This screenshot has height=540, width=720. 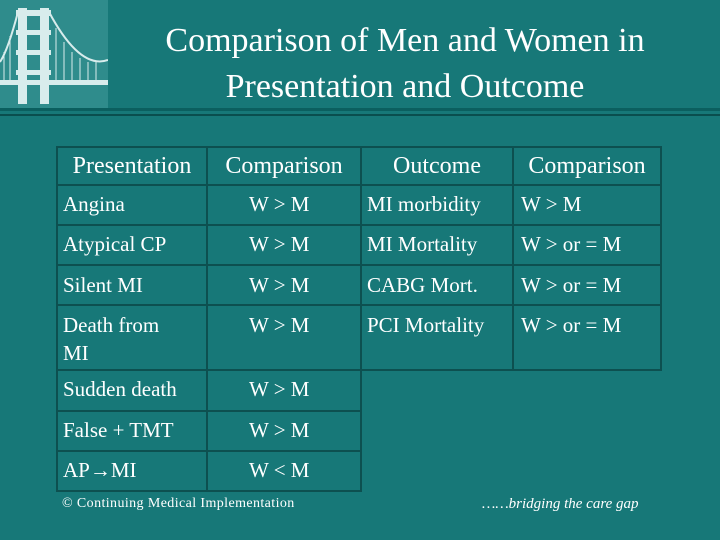 What do you see at coordinates (437, 166) in the screenshot?
I see `header-outcome: Outcome` at bounding box center [437, 166].